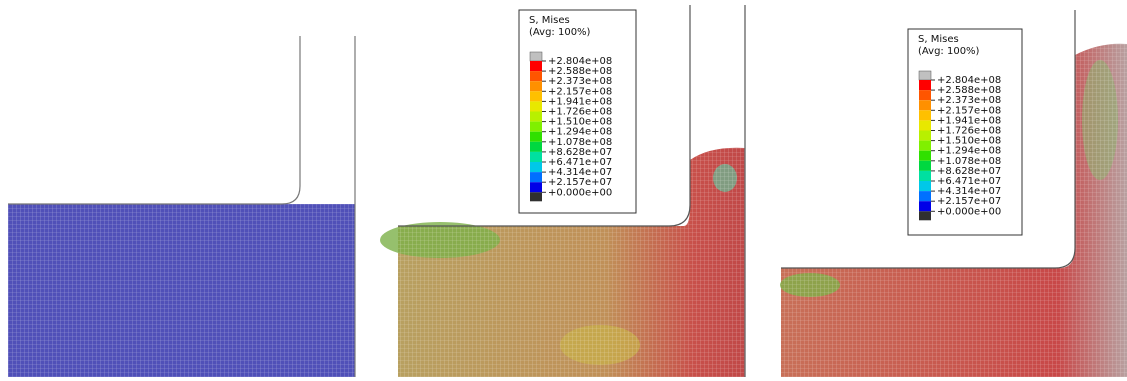 This screenshot has width=1127, height=381. Describe the element at coordinates (154, 120) in the screenshot. I see `die-outline` at that location.